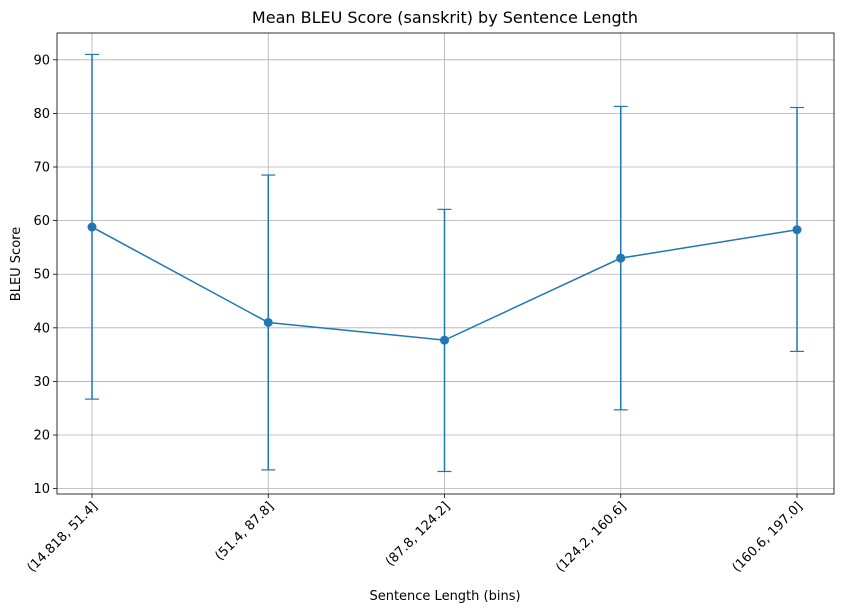  I want to click on y-tick-label: 70, so click(41, 168).